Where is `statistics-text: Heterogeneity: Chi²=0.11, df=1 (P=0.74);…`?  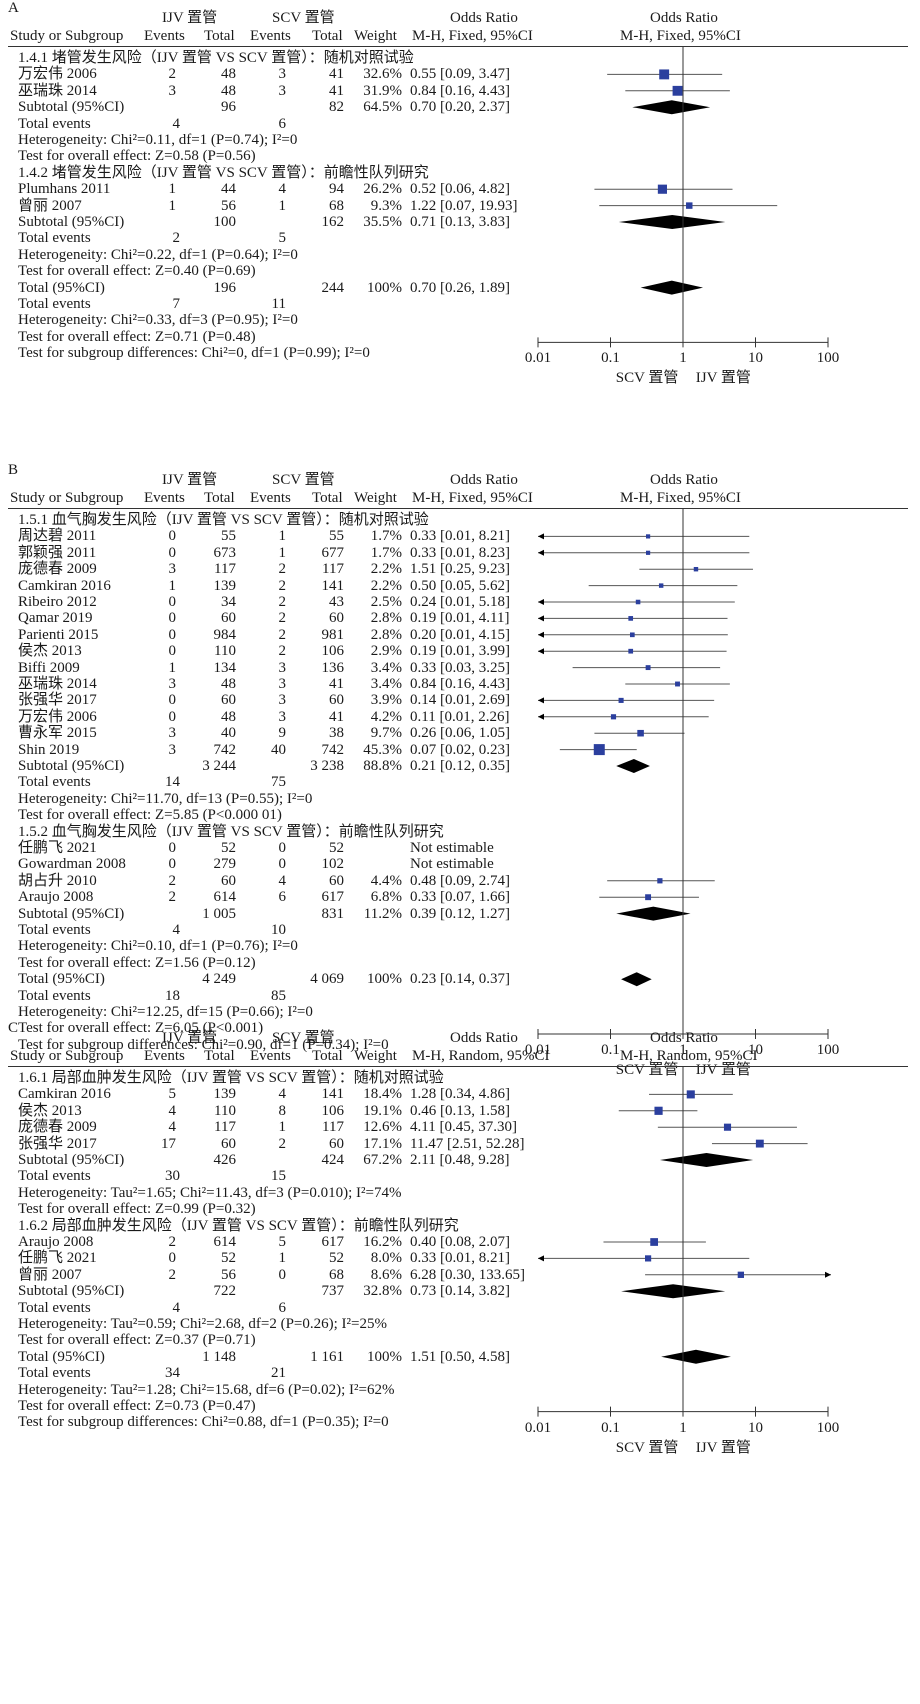
statistics-text: Heterogeneity: Chi²=0.11, df=1 (P=0.74);… is located at coordinates (158, 140).